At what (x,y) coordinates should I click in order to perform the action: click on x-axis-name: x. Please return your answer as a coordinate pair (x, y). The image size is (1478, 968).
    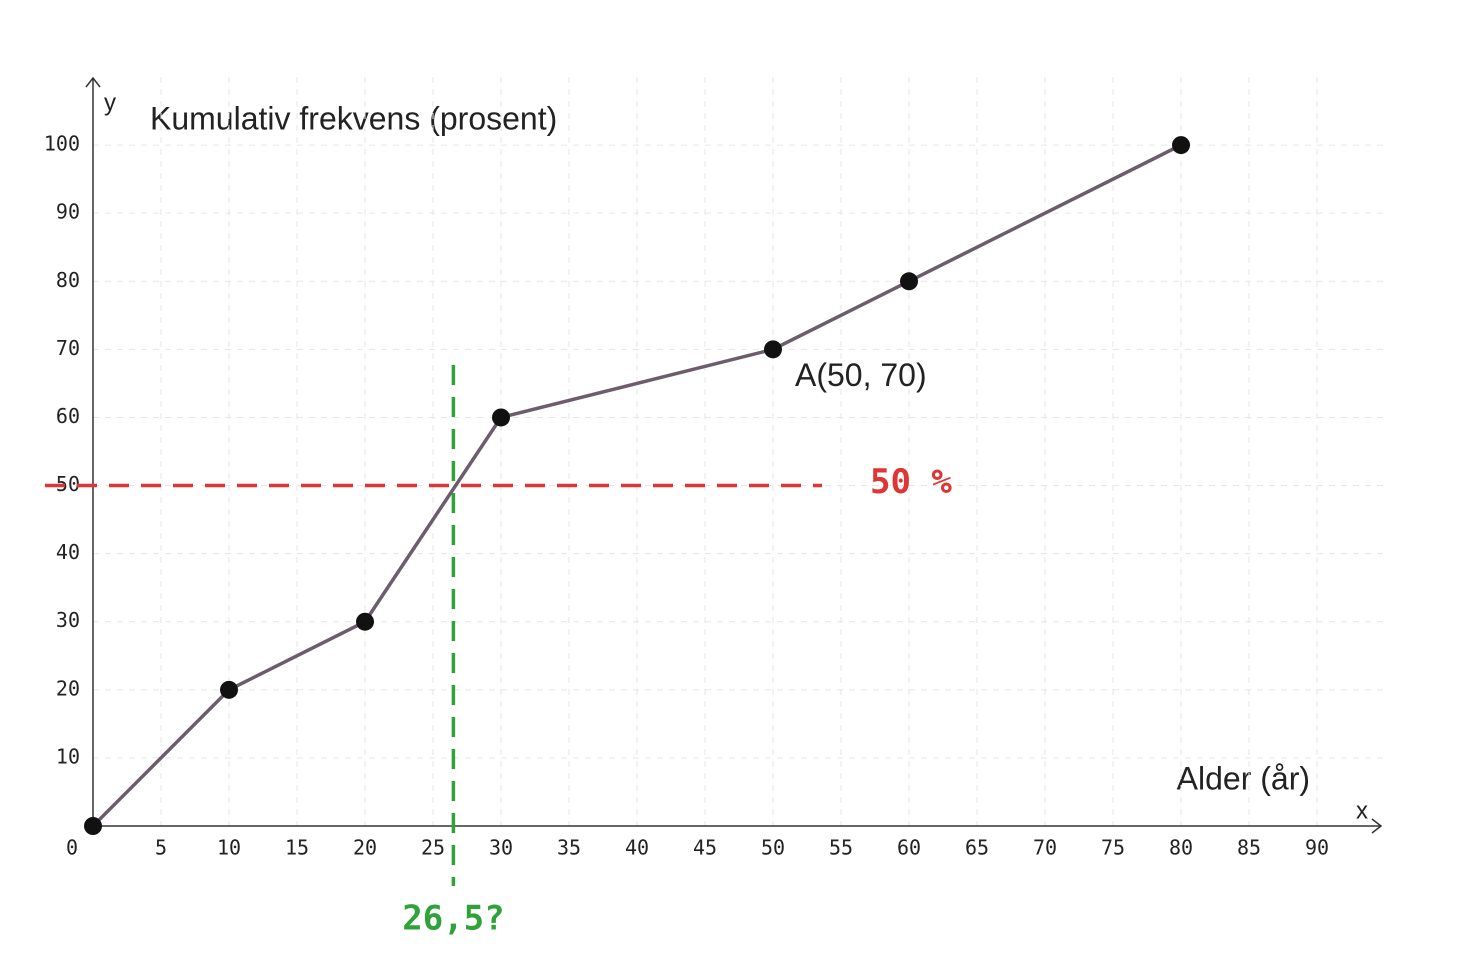
    Looking at the image, I should click on (1362, 810).